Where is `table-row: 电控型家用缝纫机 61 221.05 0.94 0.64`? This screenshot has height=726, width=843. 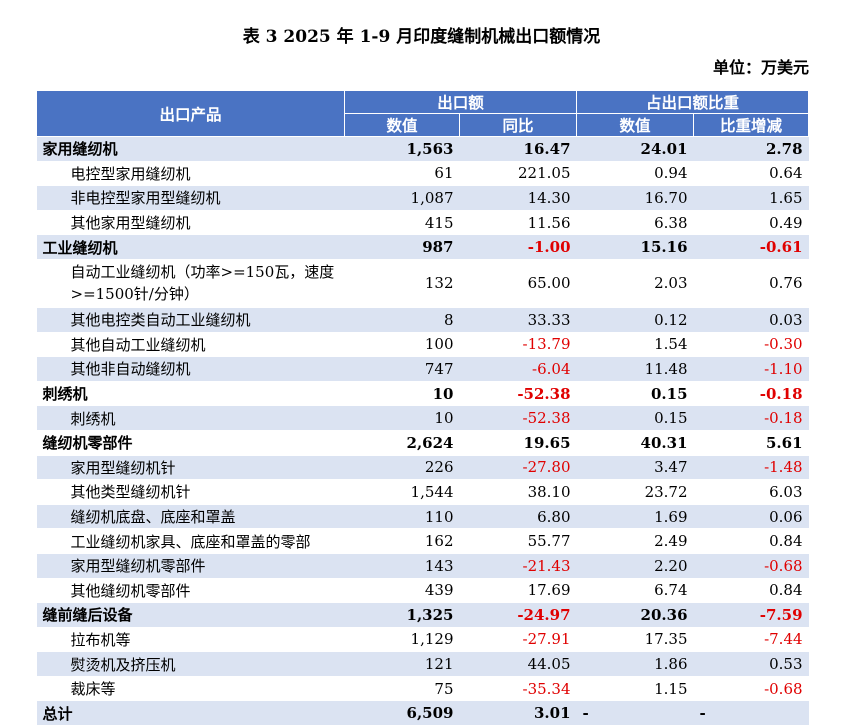 table-row: 电控型家用缝纫机 61 221.05 0.94 0.64 is located at coordinates (422, 174).